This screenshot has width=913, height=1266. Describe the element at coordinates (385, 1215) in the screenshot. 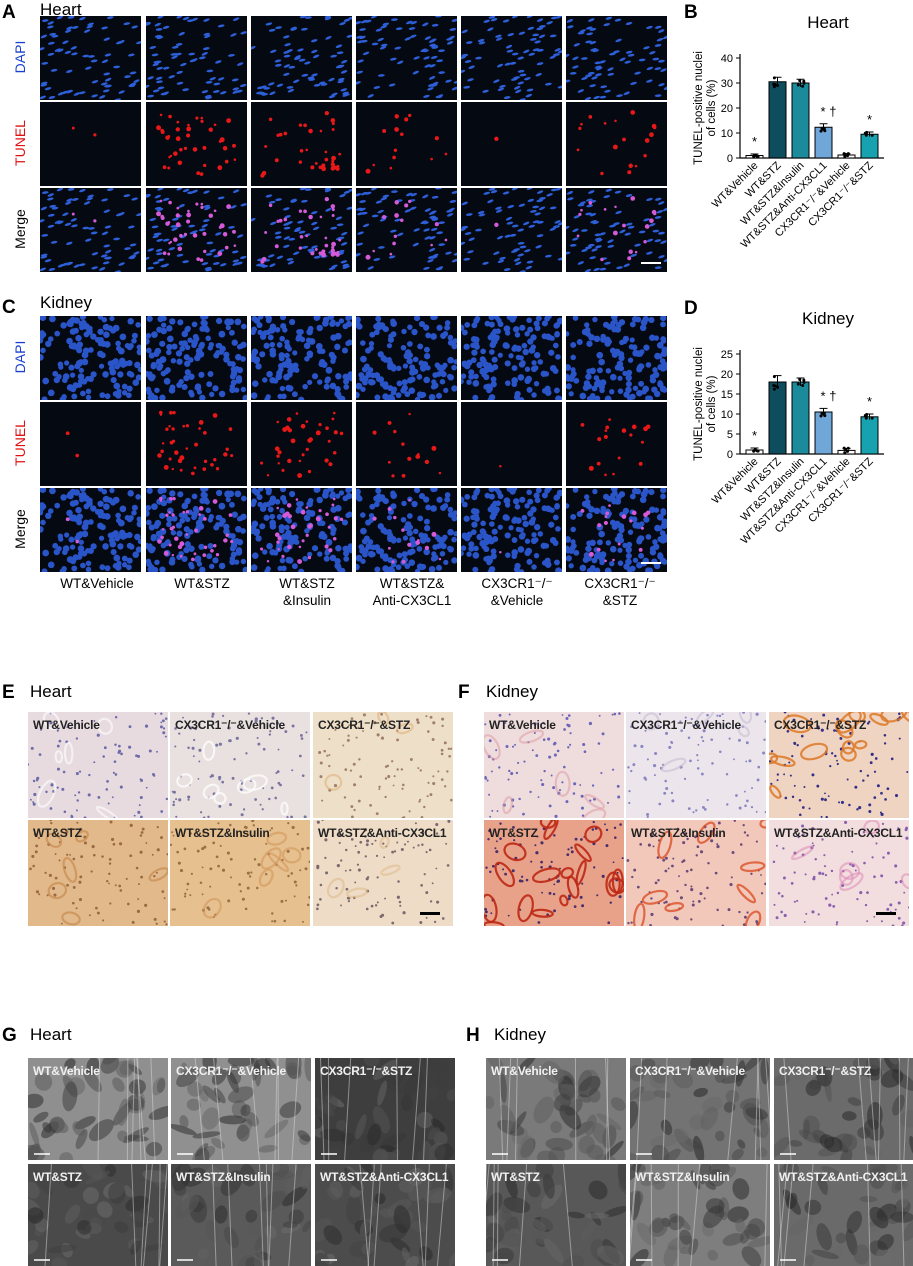

I see `tem-image: WT&STZ&Anti-CX3CL1` at that location.